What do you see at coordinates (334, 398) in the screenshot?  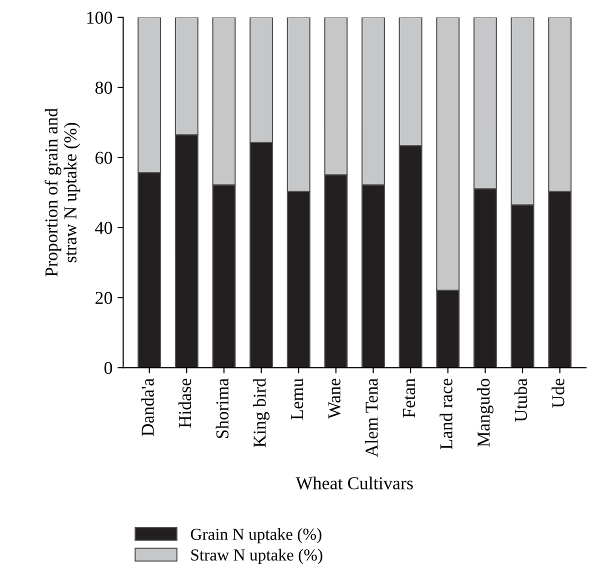 I see `x-tick-label: Wane` at bounding box center [334, 398].